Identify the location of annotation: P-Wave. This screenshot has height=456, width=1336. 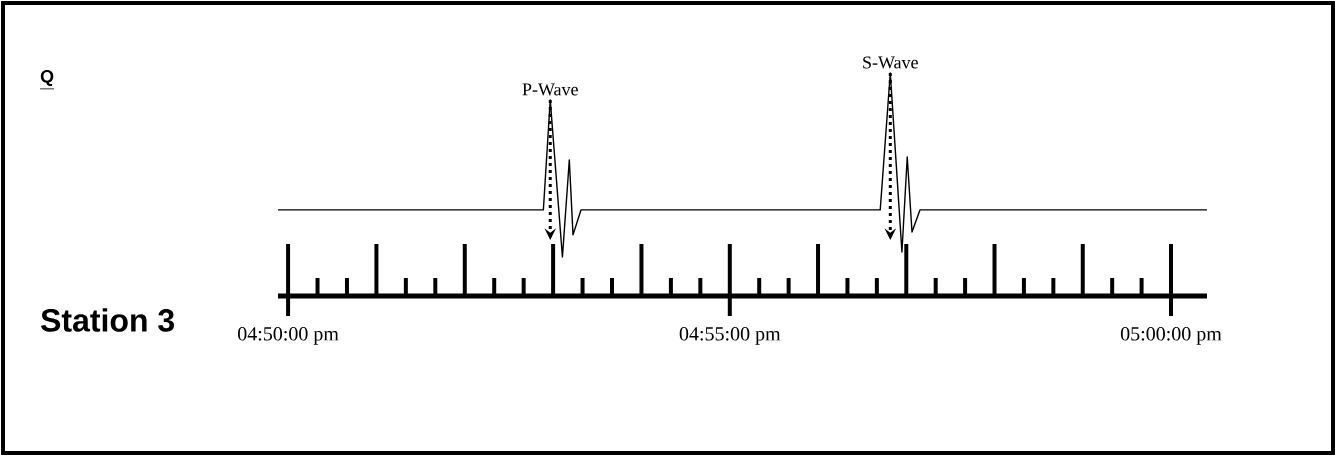
(550, 89).